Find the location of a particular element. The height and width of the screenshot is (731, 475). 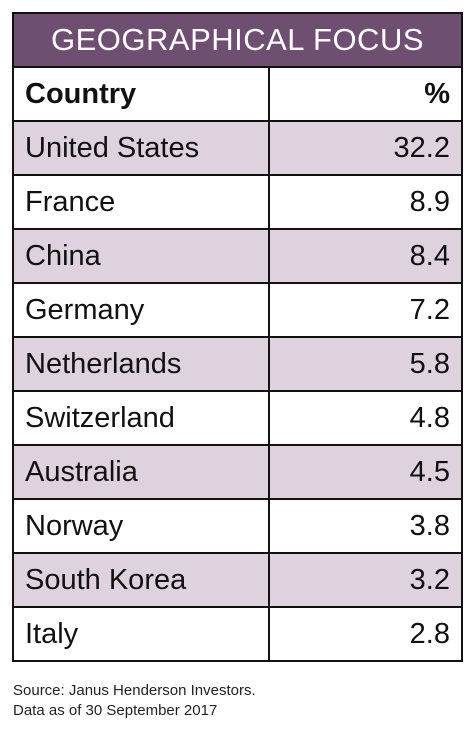

table-row: Switzerland 4.8 is located at coordinates (237, 419).